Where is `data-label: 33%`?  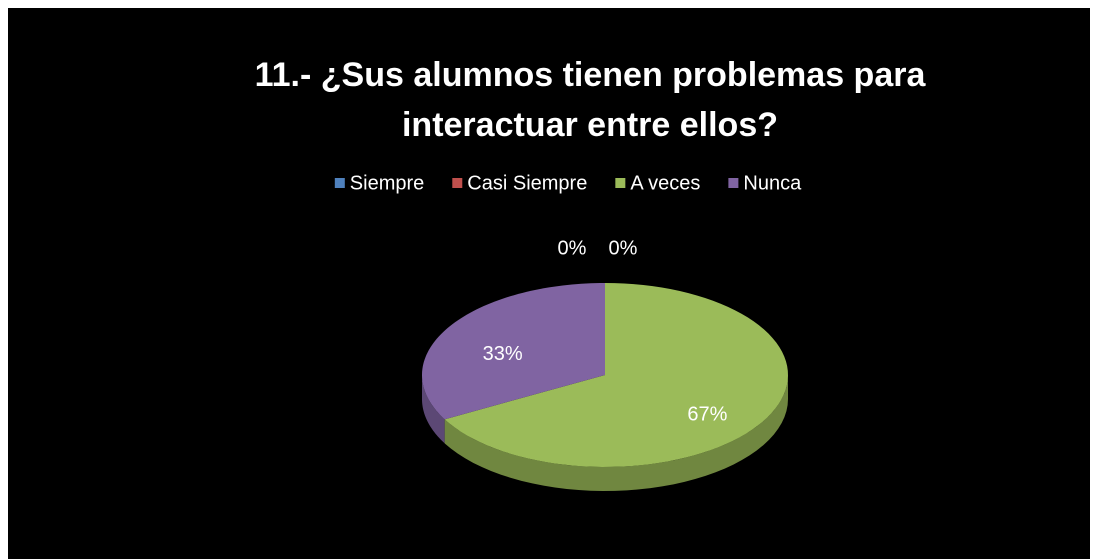 data-label: 33% is located at coordinates (503, 354).